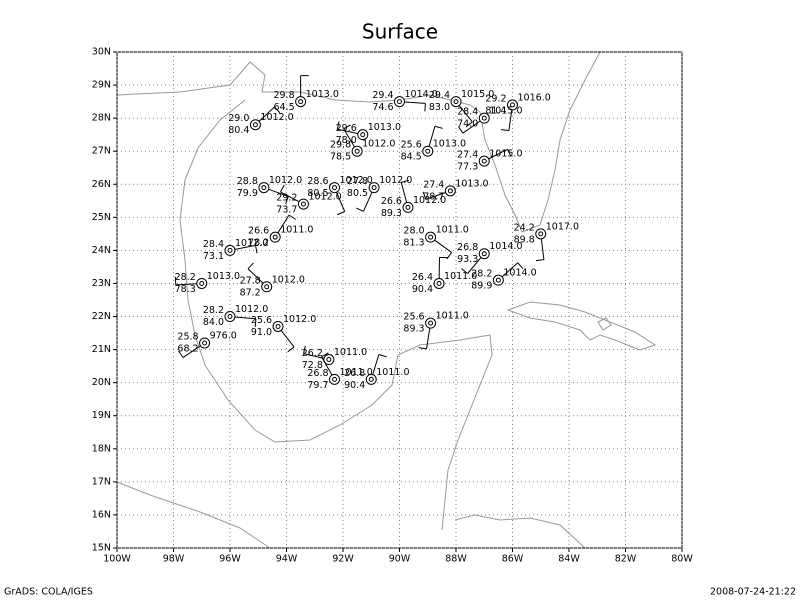 The height and width of the screenshot is (600, 800). Describe the element at coordinates (433, 184) in the screenshot. I see `station-temp: 27.4` at that location.